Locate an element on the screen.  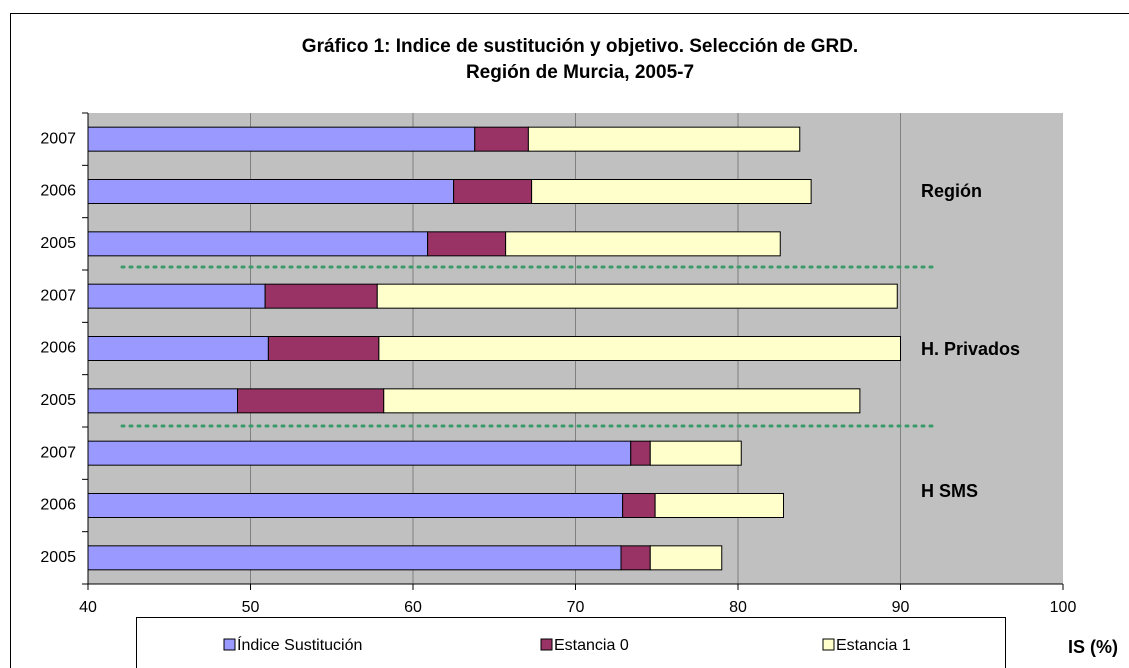
x-axis-label: IS (%) is located at coordinates (1093, 647).